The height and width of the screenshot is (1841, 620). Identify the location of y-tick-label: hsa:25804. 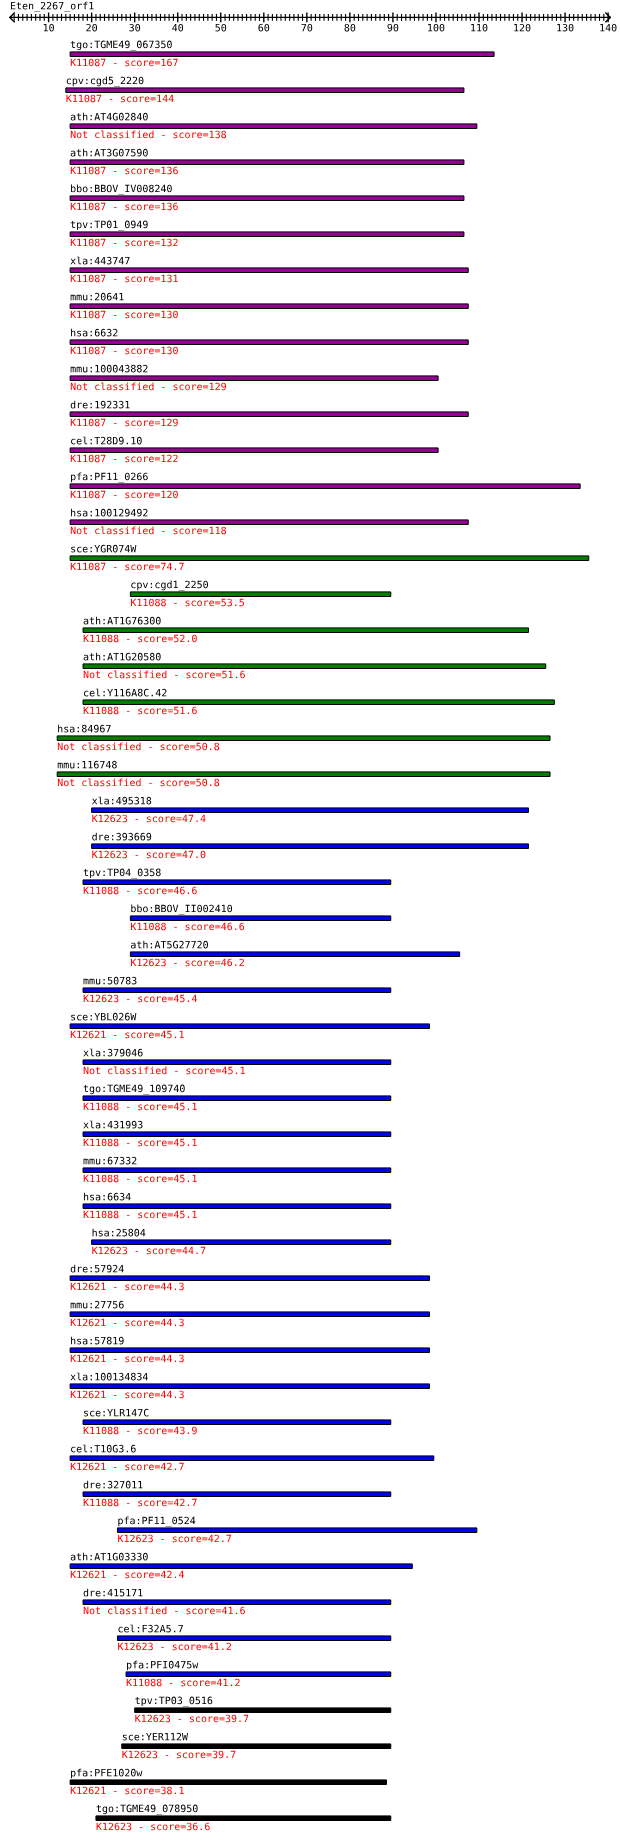
(119, 1232).